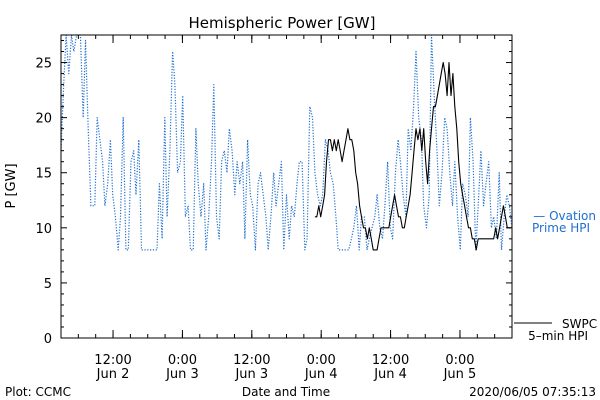 The height and width of the screenshot is (400, 600). I want to click on legend: — Ovation Prime HPI SWPC 5–min HPI, so click(555, 276).